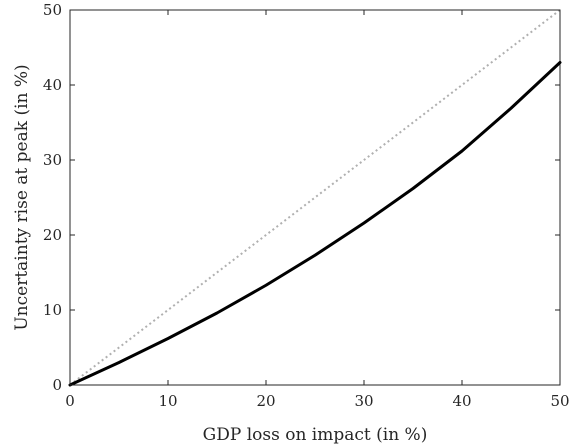  What do you see at coordinates (52, 85) in the screenshot?
I see `y-tick-label: 40` at bounding box center [52, 85].